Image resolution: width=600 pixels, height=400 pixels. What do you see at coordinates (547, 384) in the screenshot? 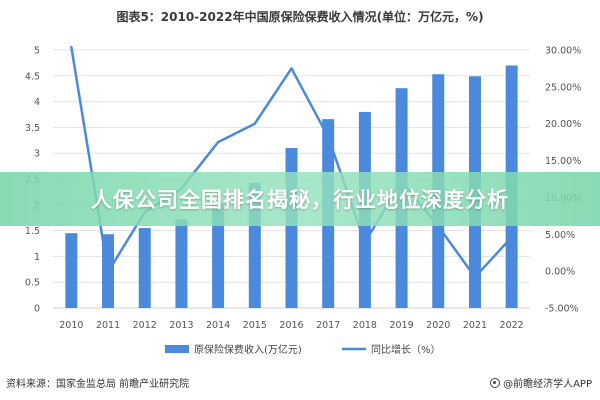
I see `brand-text: @前瞻经济学人APP` at bounding box center [547, 384].